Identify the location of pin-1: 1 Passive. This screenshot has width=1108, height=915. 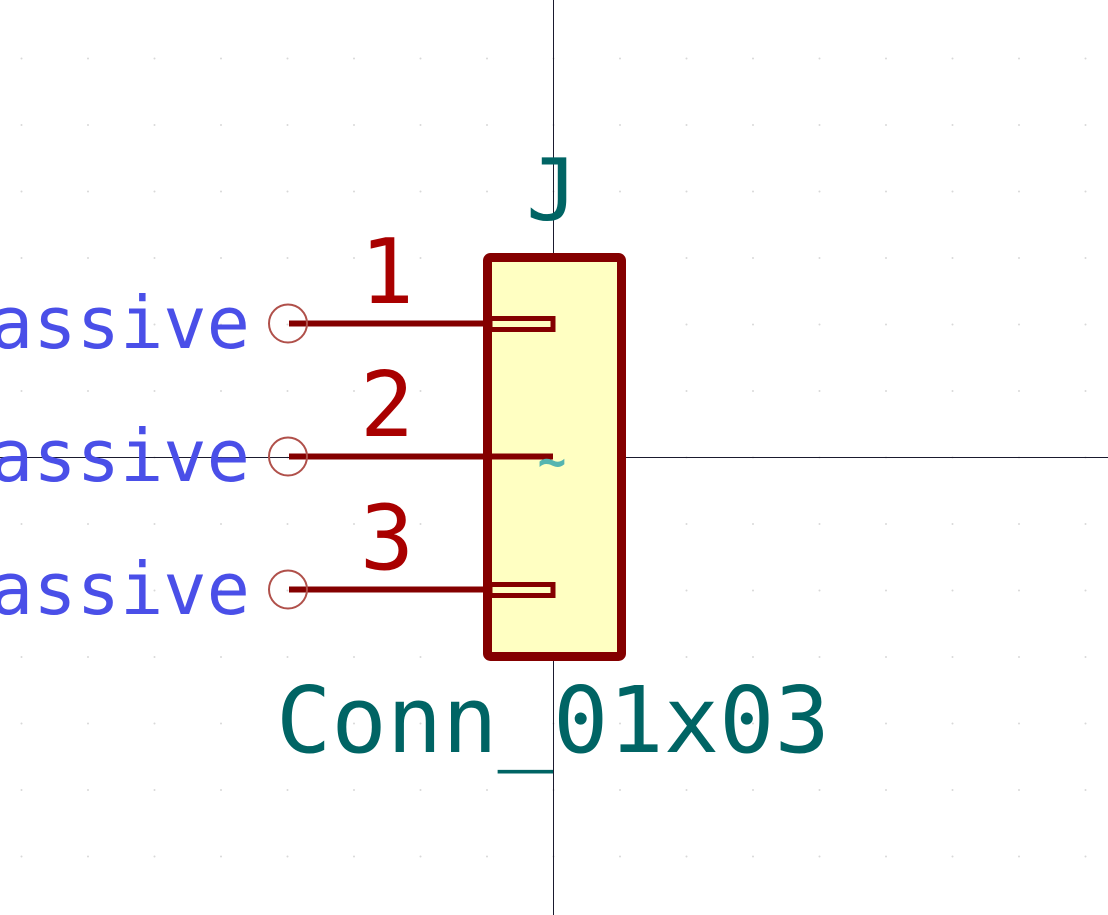
(278, 292).